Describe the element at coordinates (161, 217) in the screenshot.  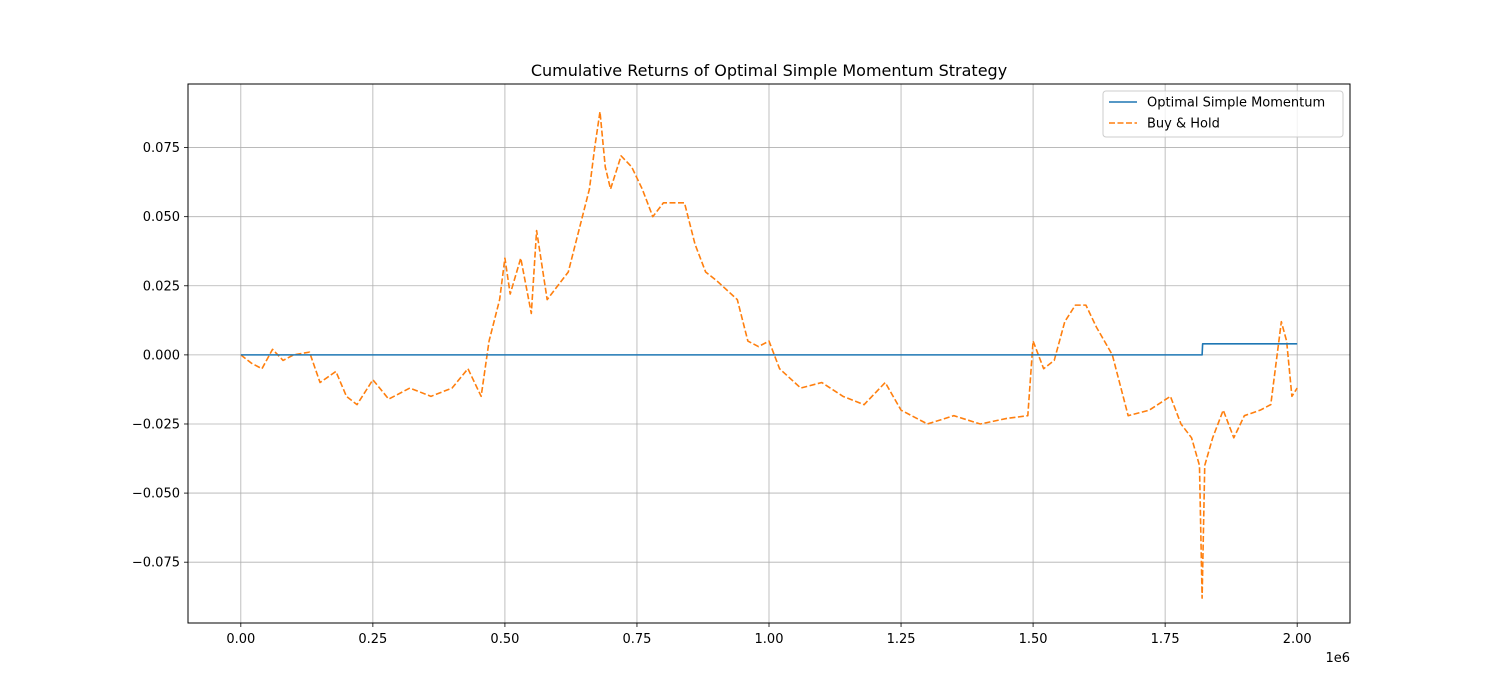
I see `y-tick-label: 0.050` at that location.